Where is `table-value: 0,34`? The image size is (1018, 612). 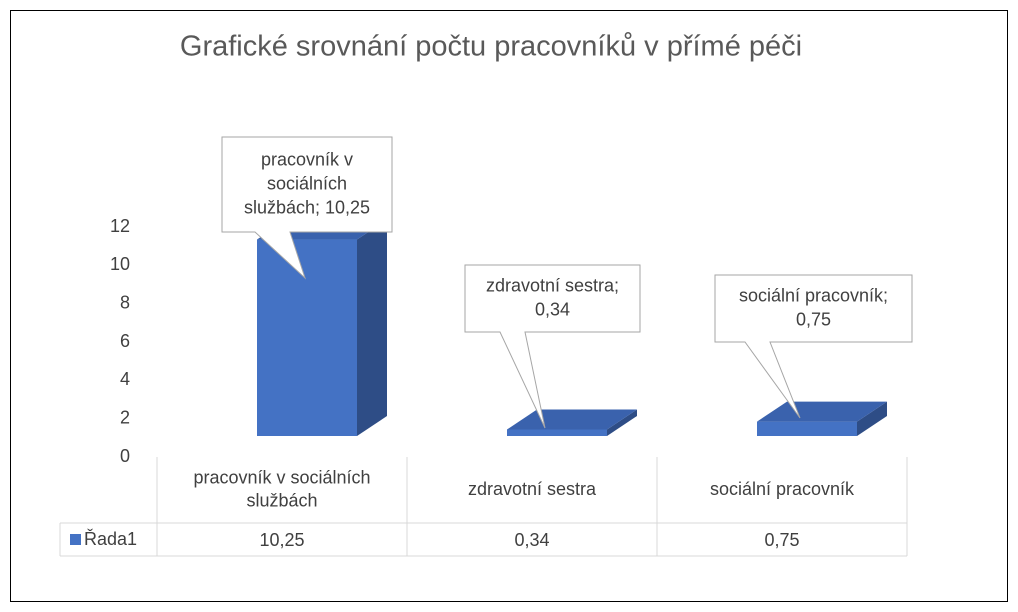
table-value: 0,34 is located at coordinates (531, 540).